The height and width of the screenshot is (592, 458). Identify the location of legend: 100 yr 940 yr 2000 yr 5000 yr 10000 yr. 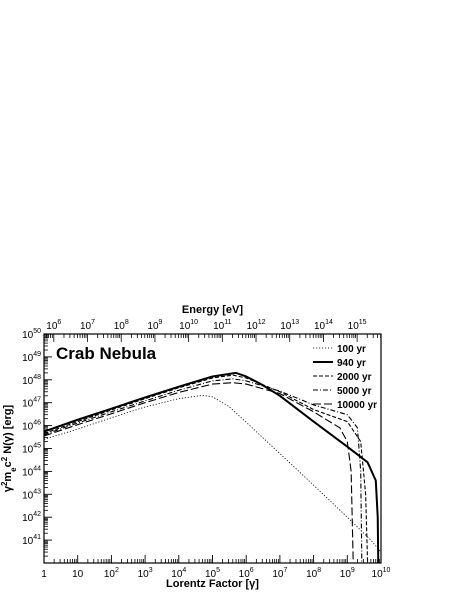
(345, 377).